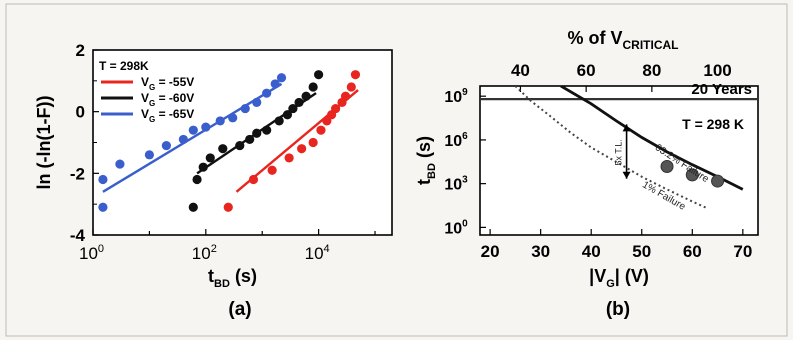  What do you see at coordinates (713, 124) in the screenshot?
I see `annotation-temperature: T = 298 K` at bounding box center [713, 124].